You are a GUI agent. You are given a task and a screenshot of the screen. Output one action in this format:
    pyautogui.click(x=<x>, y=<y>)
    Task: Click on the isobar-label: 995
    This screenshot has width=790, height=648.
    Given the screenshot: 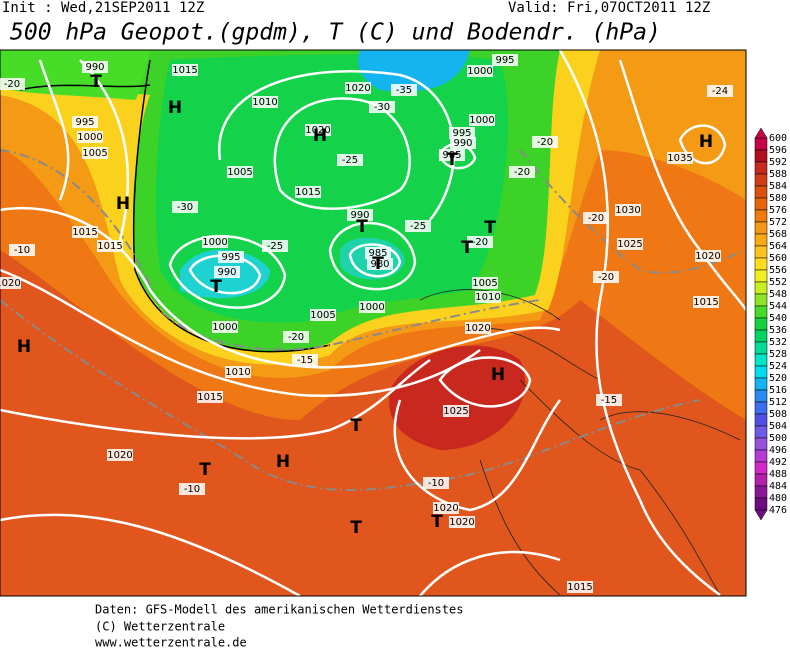 What is the action you would take?
    pyautogui.click(x=84, y=122)
    